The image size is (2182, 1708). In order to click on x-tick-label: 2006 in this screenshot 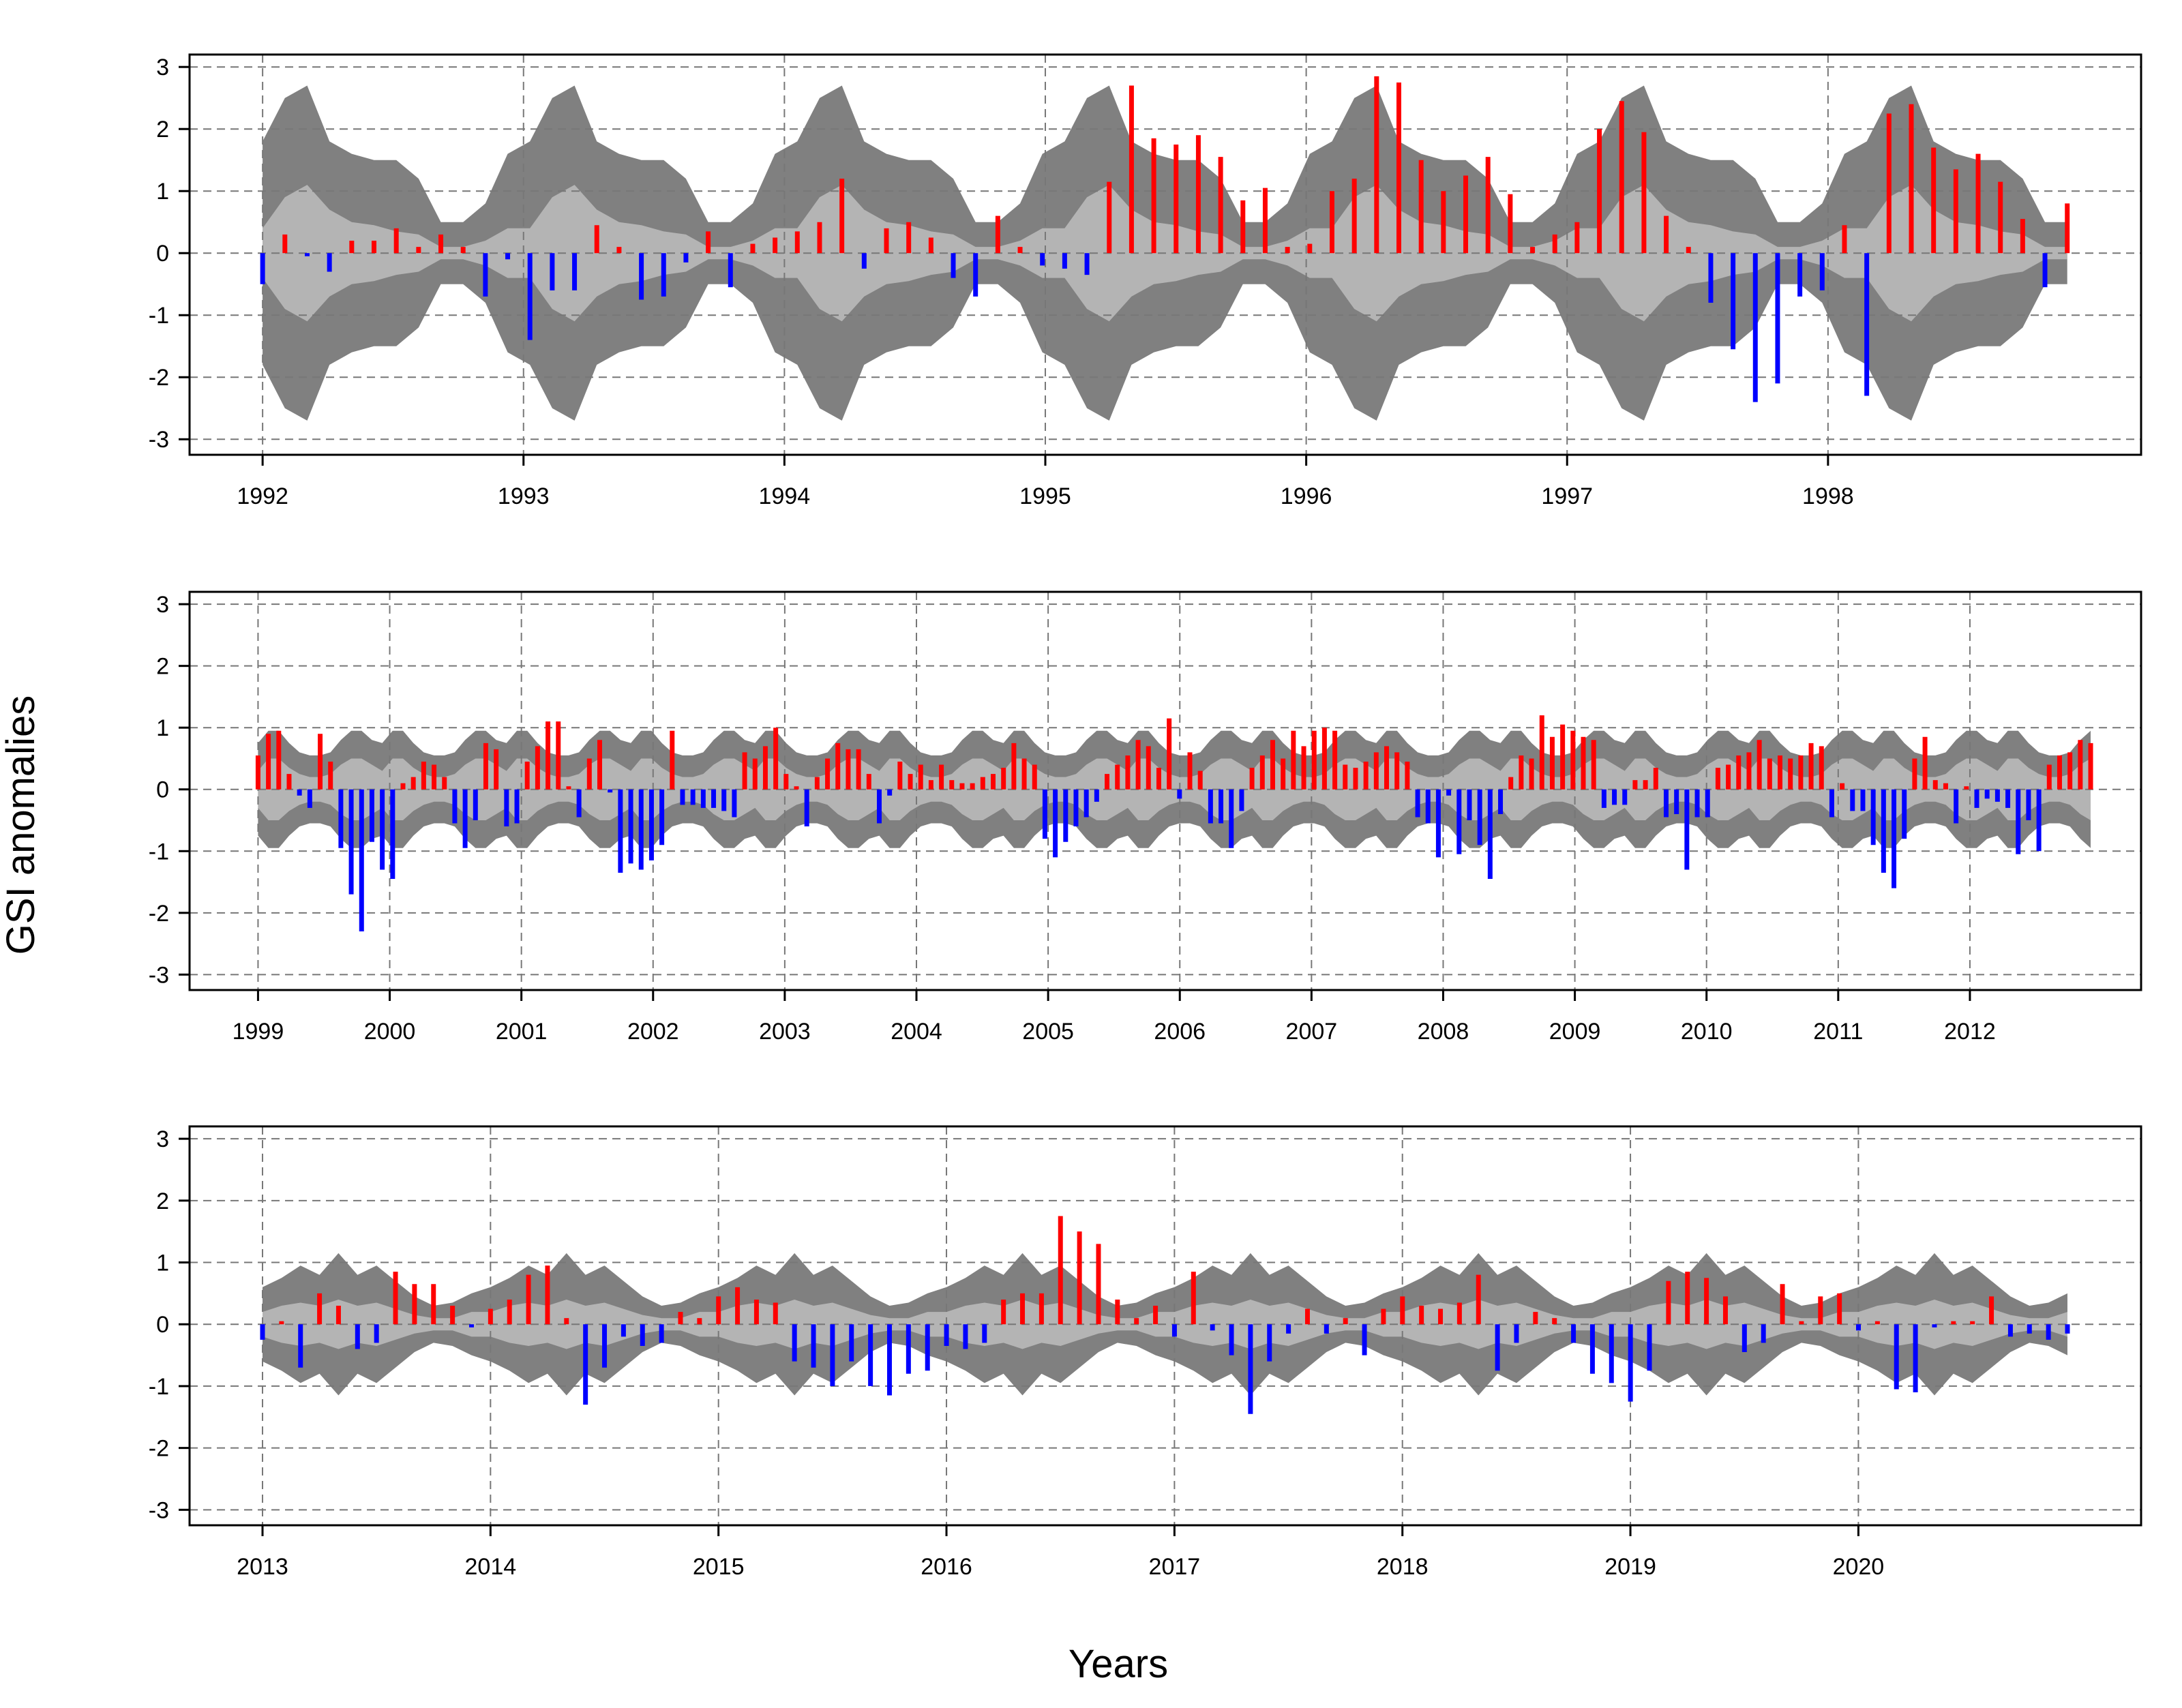, I will do `click(1180, 1032)`.